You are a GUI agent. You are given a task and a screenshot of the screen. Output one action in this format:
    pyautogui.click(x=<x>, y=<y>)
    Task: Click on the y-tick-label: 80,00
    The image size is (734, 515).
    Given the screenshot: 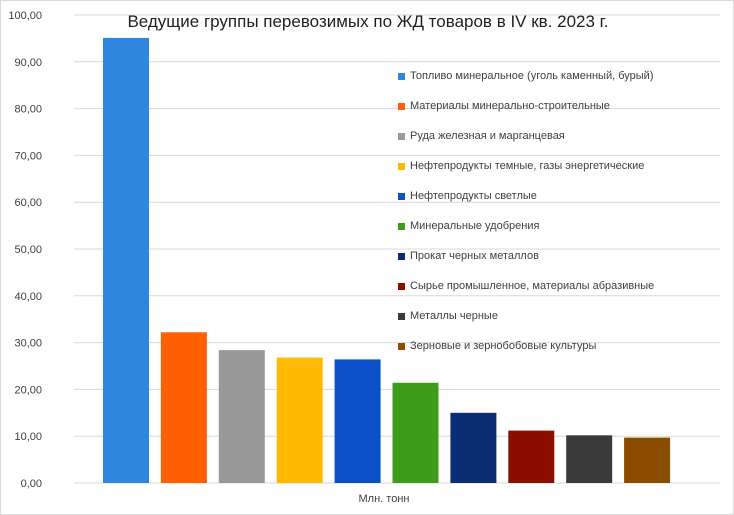 What is the action you would take?
    pyautogui.click(x=28, y=110)
    